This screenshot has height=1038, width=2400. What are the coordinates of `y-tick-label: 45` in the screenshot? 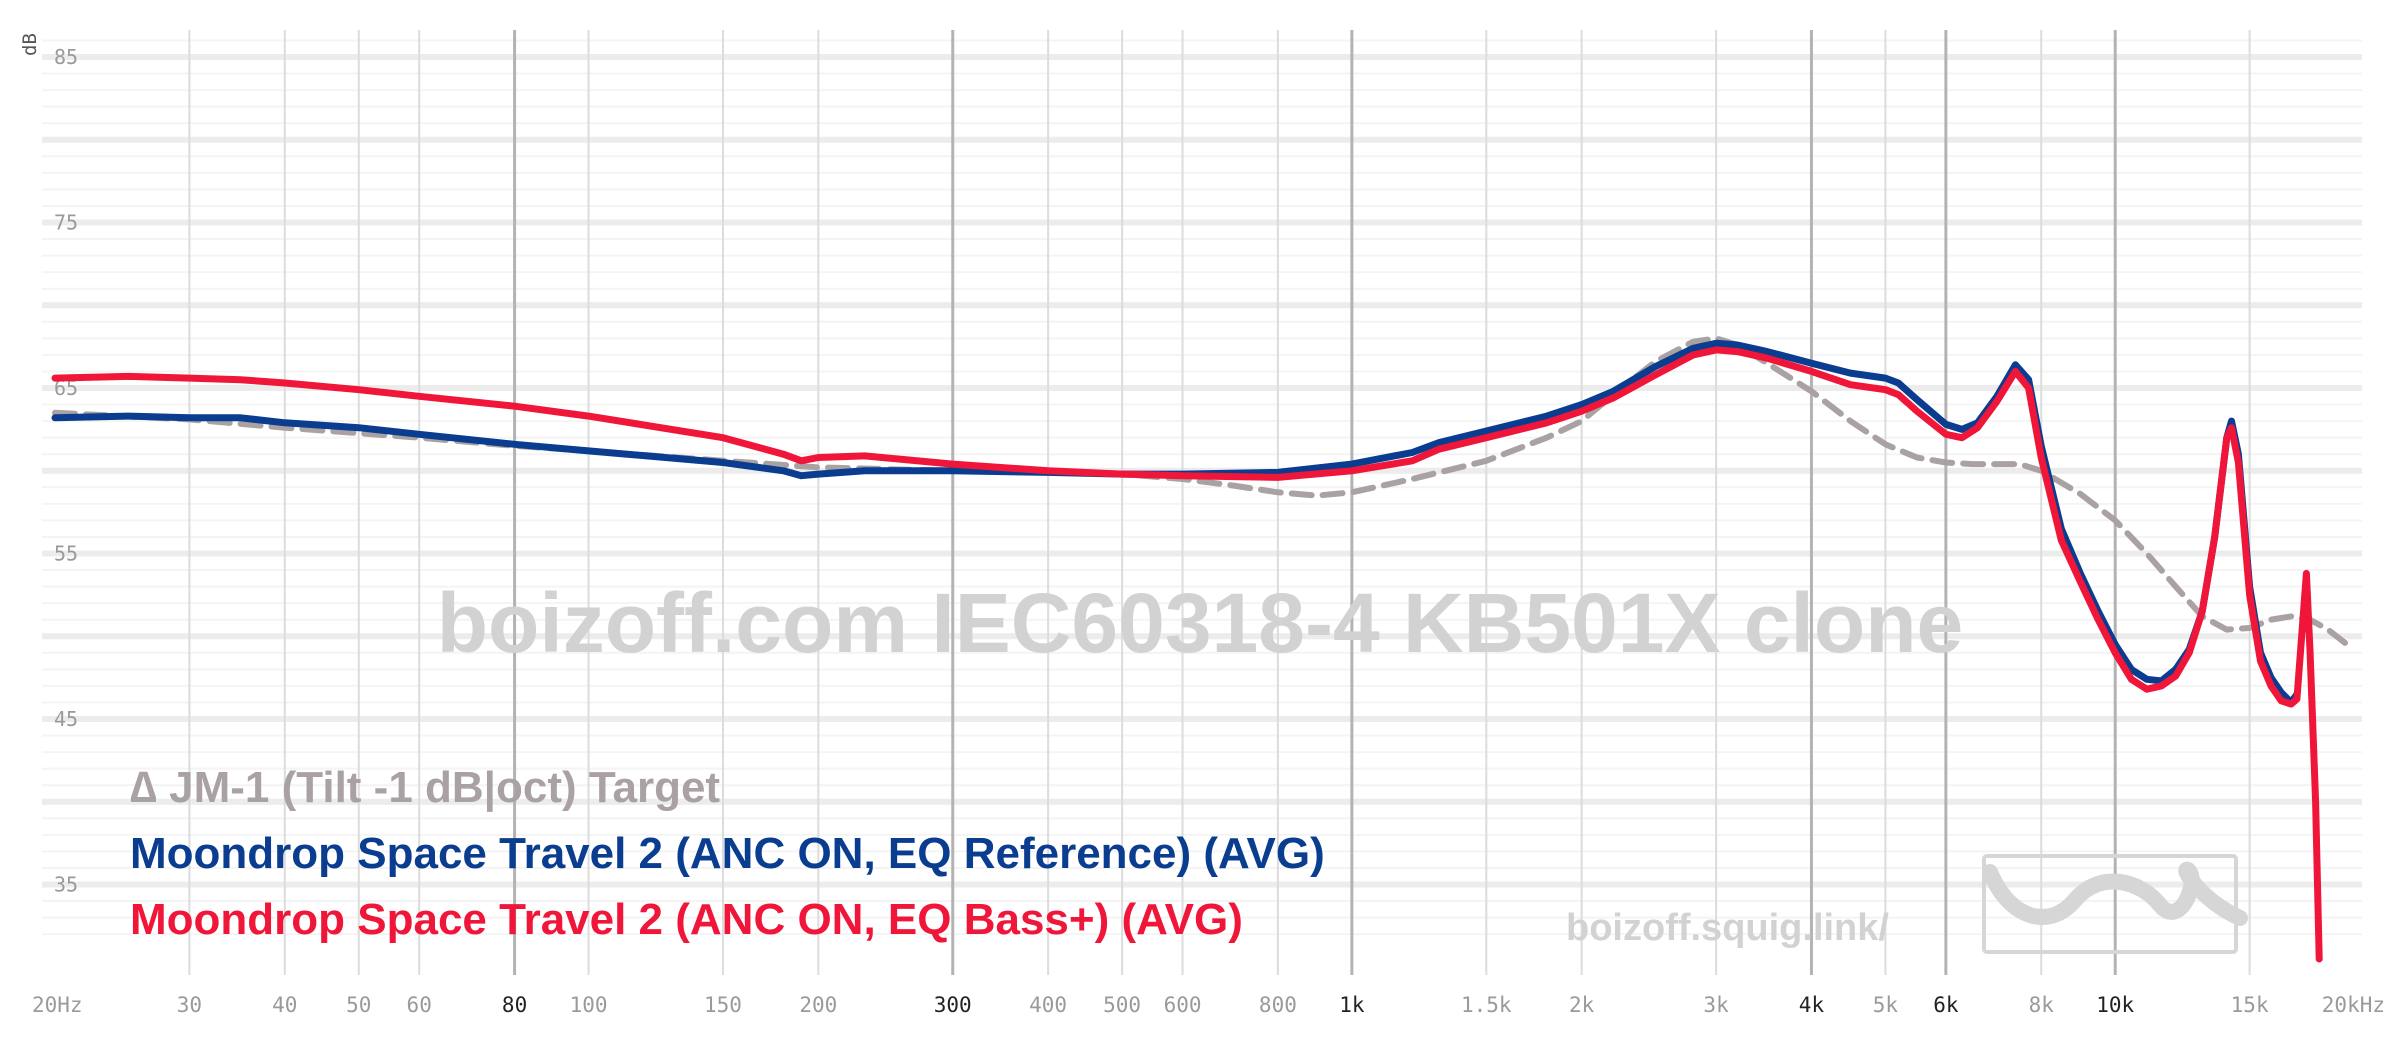 It's located at (66, 719).